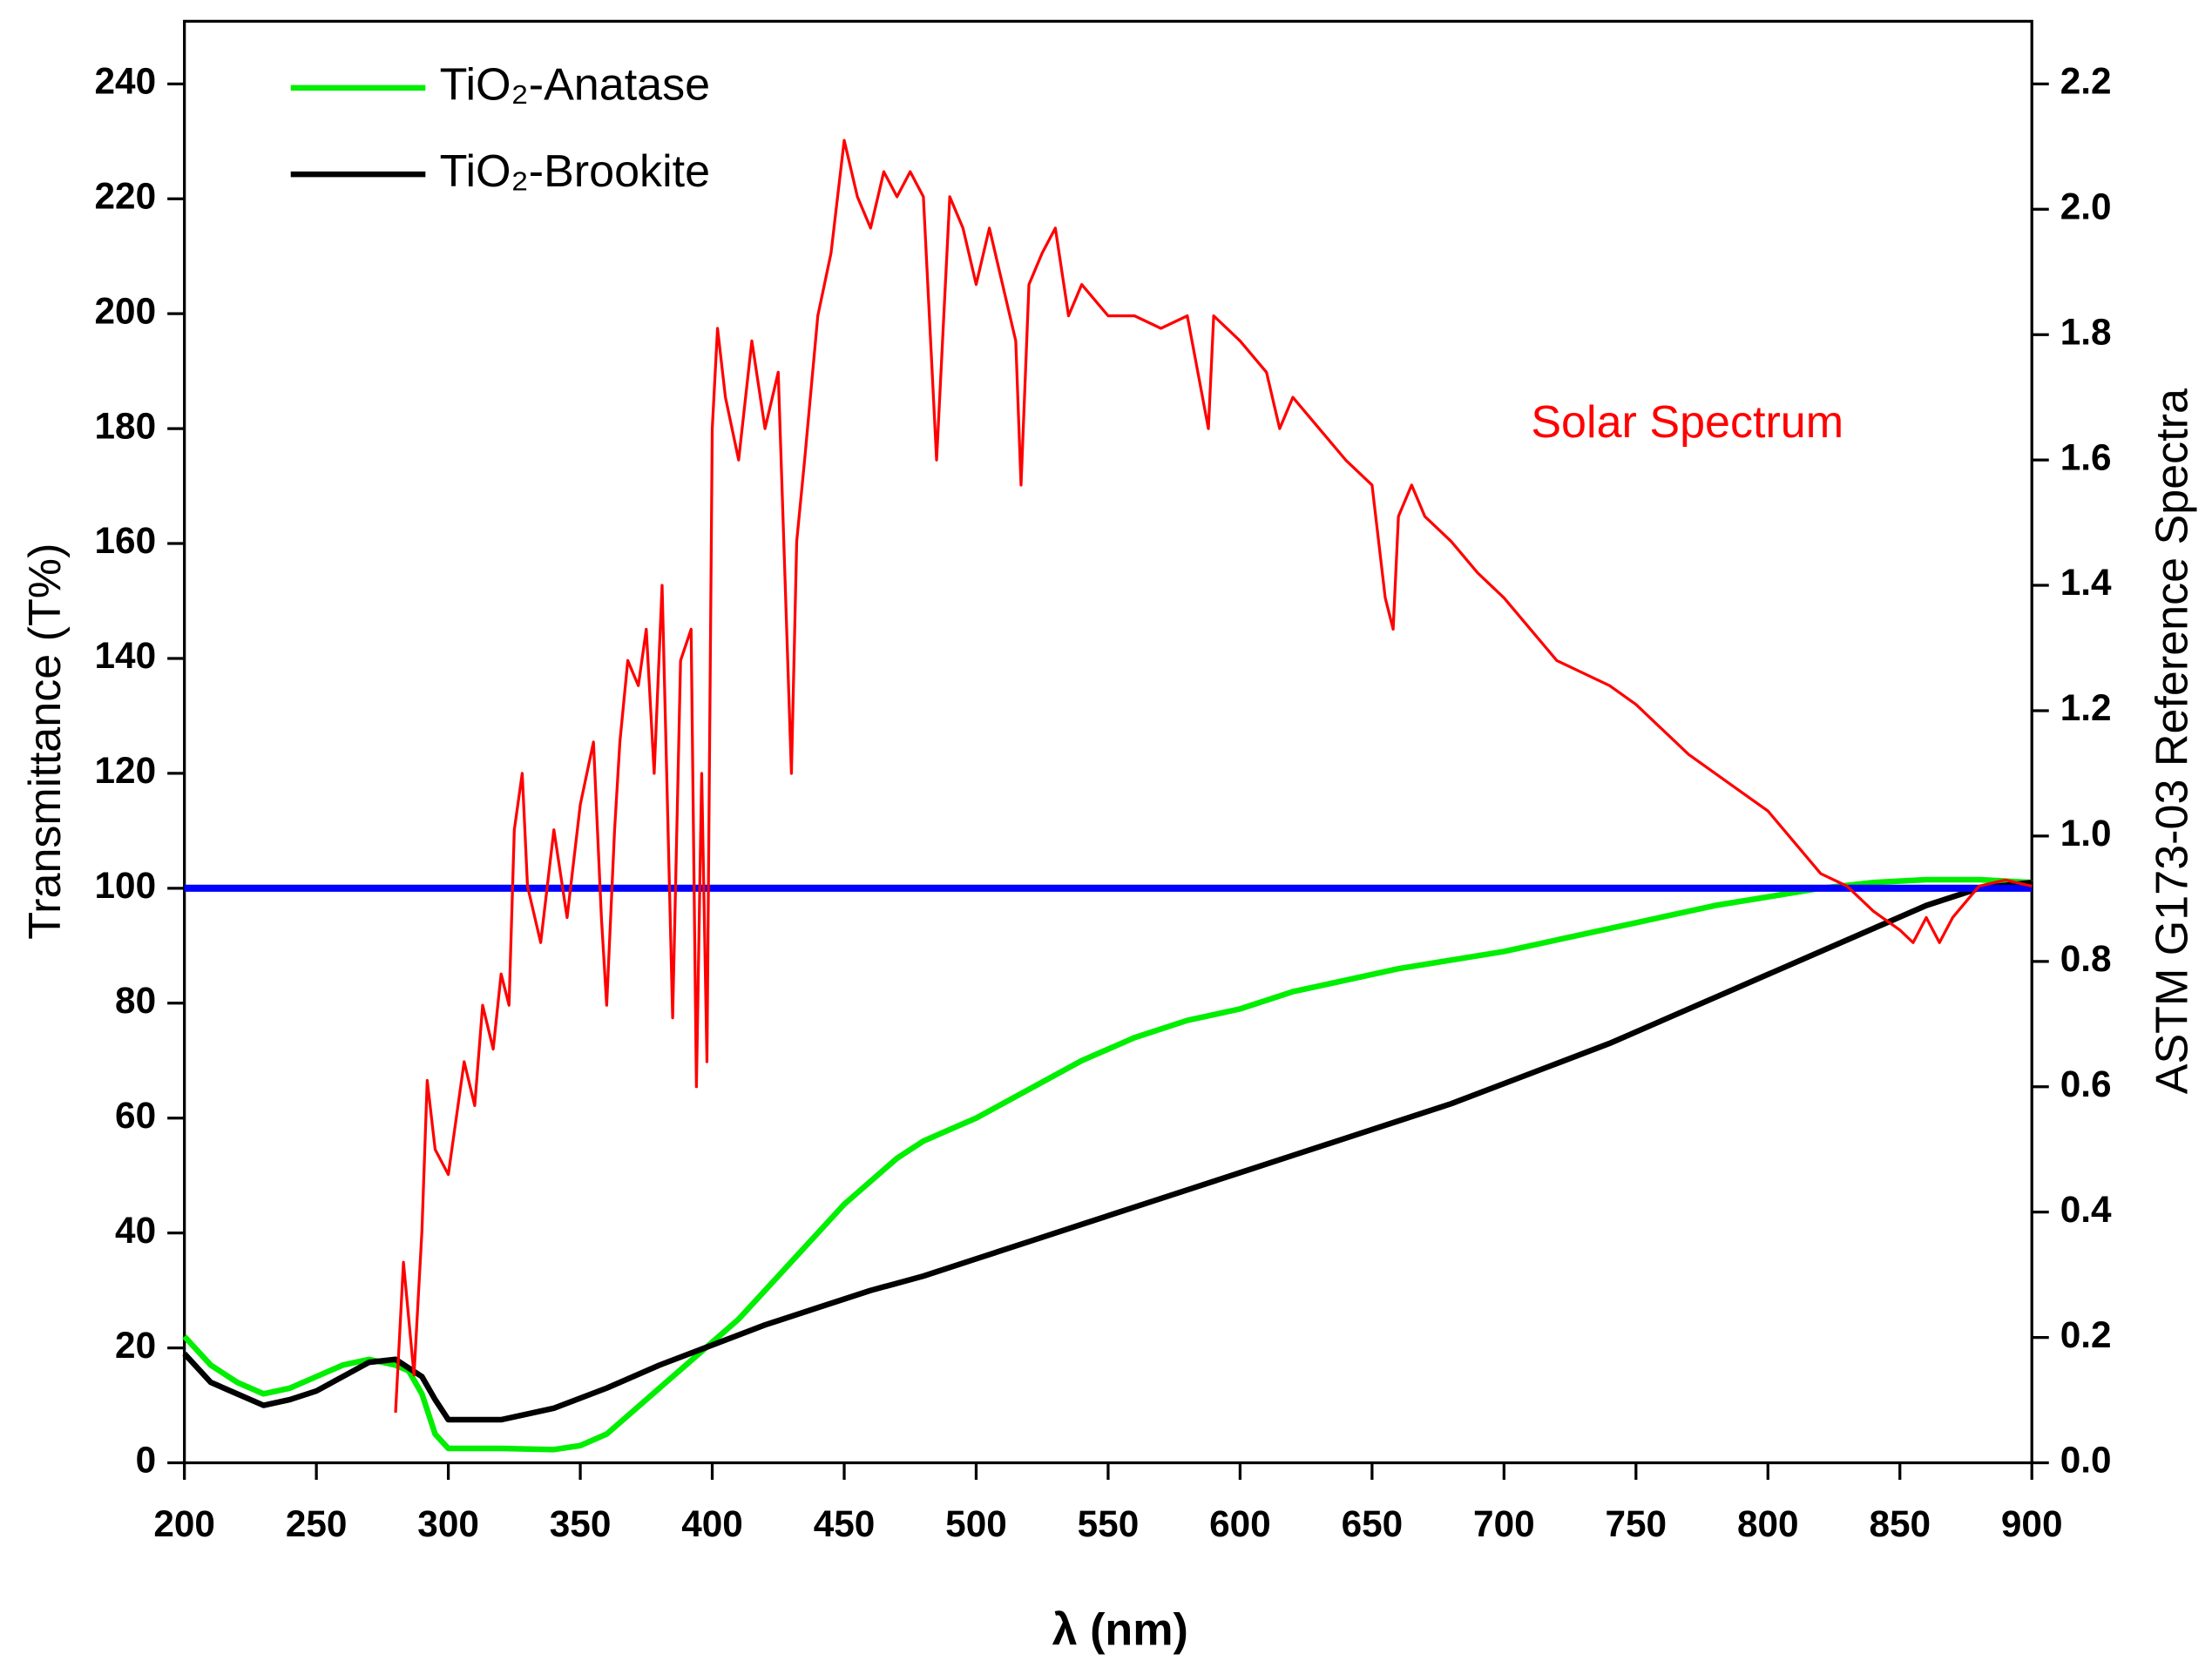  What do you see at coordinates (1504, 1523) in the screenshot?
I see `x-tick-label: 700` at bounding box center [1504, 1523].